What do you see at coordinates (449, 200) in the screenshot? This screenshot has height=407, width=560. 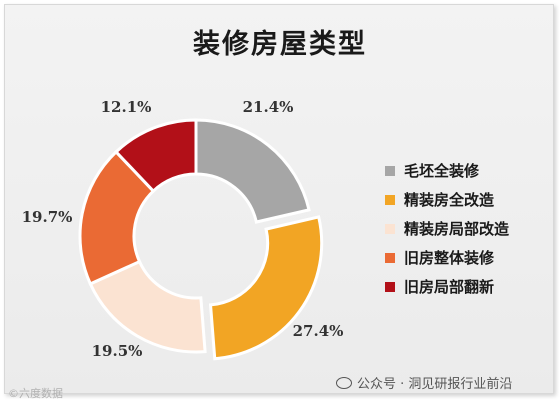 I see `legend-label: 精装房全改造` at bounding box center [449, 200].